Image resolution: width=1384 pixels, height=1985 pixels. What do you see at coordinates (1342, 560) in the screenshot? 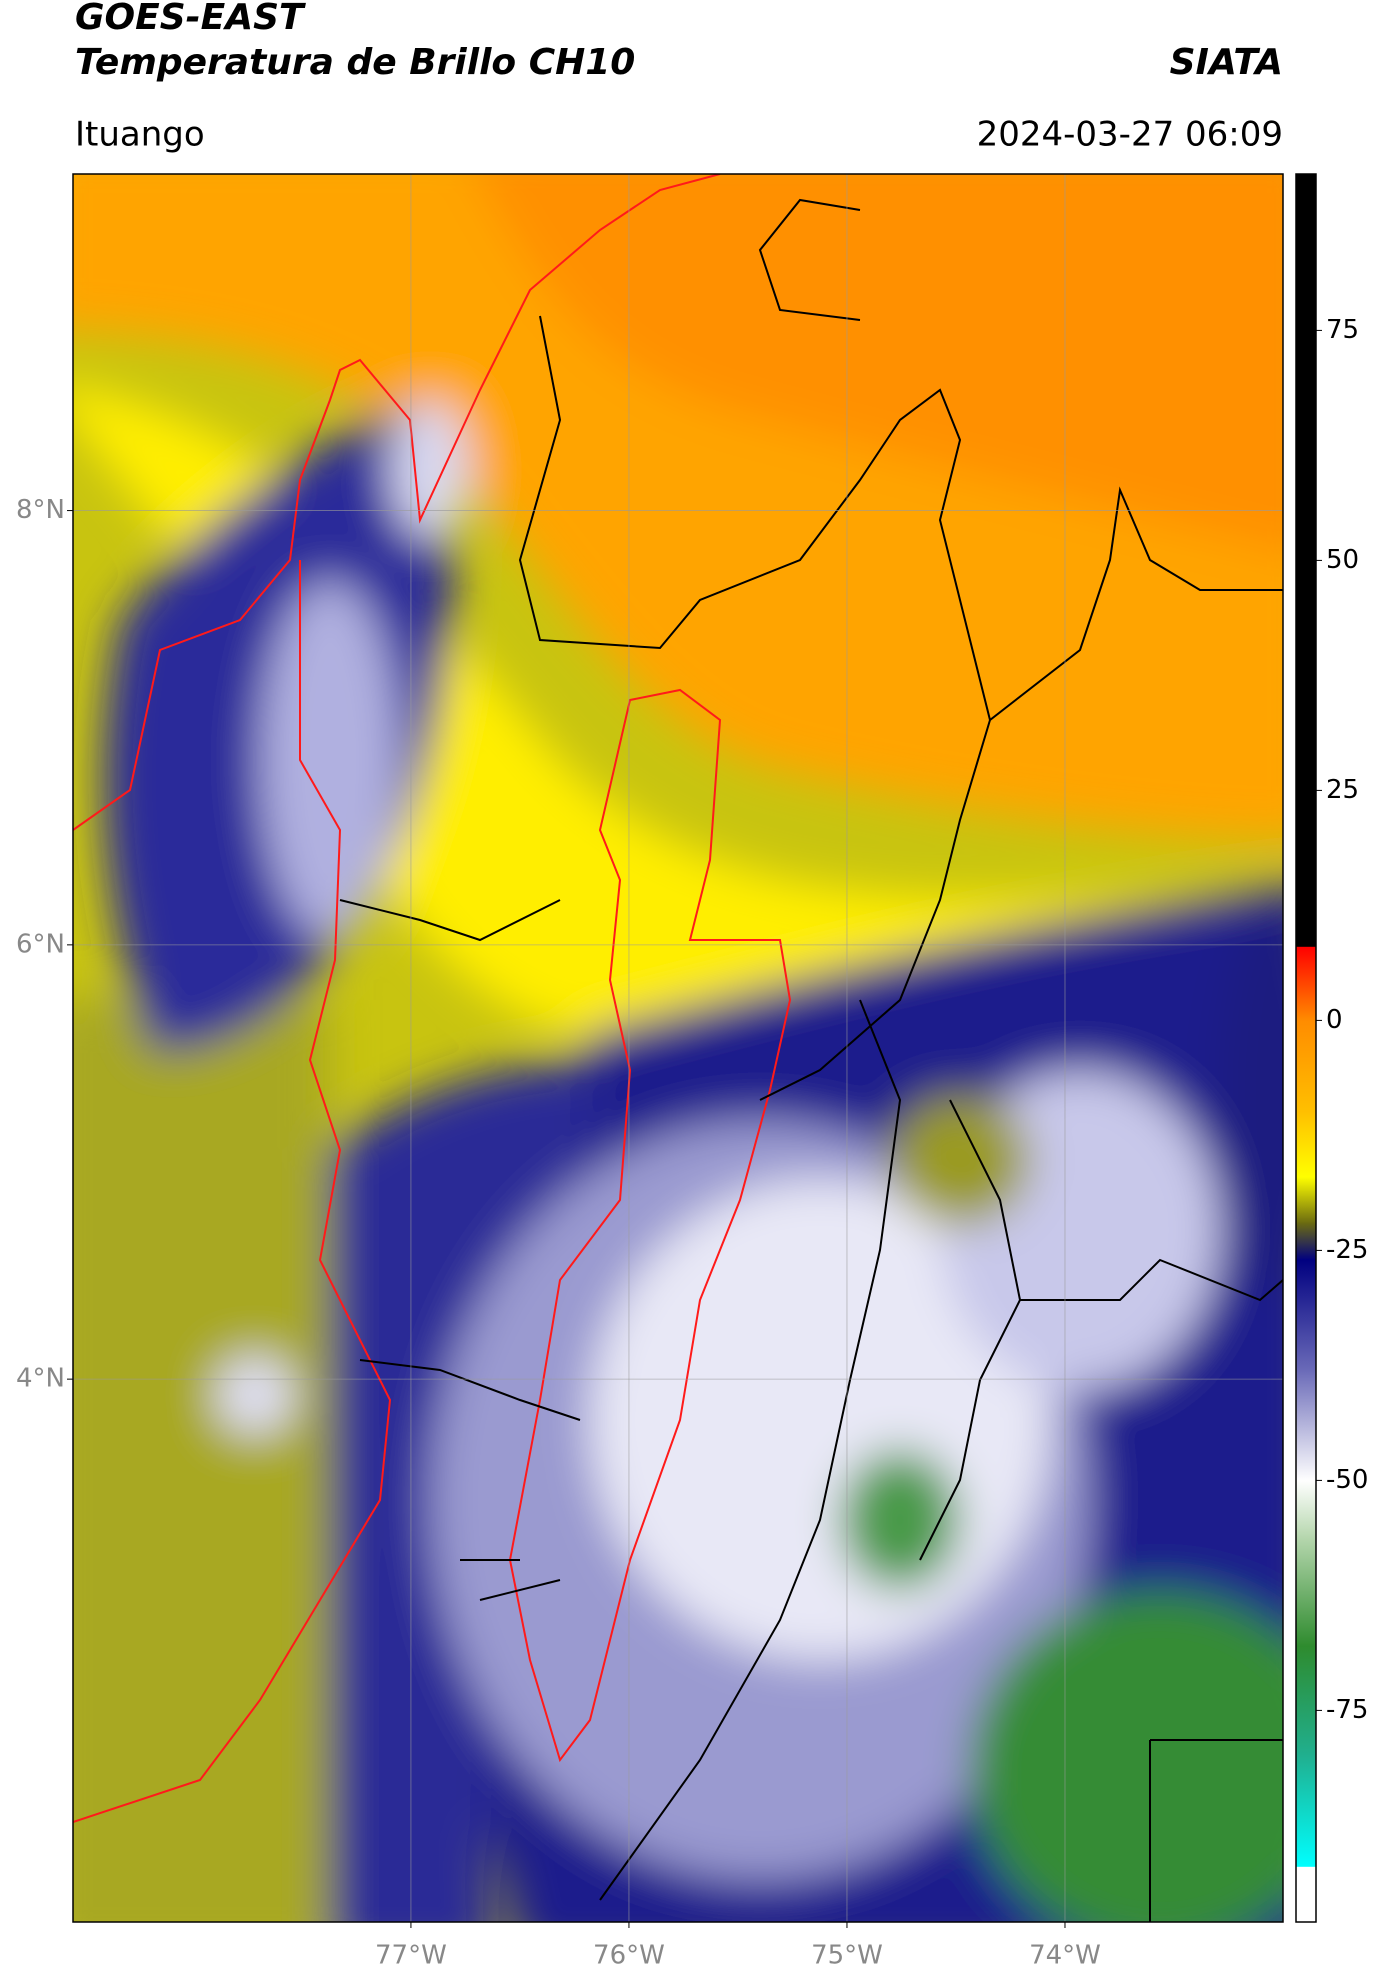
I see `colorbar-tick-label: 50` at bounding box center [1342, 560].